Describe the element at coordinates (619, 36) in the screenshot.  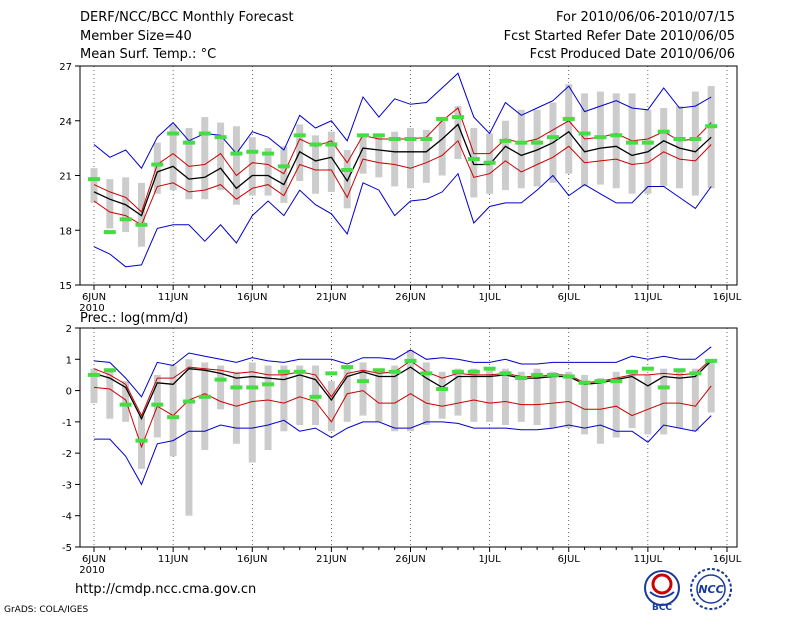
I see `refer-date-label: Fcst Started Refer Date 2010/06/05` at that location.